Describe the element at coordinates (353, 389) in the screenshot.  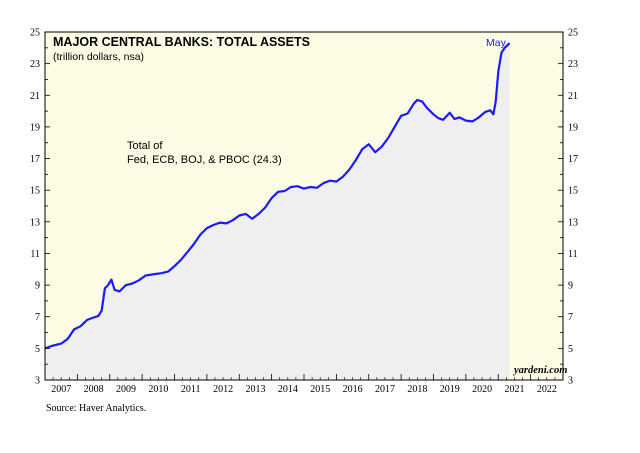
I see `x-tick-label: 2016` at that location.